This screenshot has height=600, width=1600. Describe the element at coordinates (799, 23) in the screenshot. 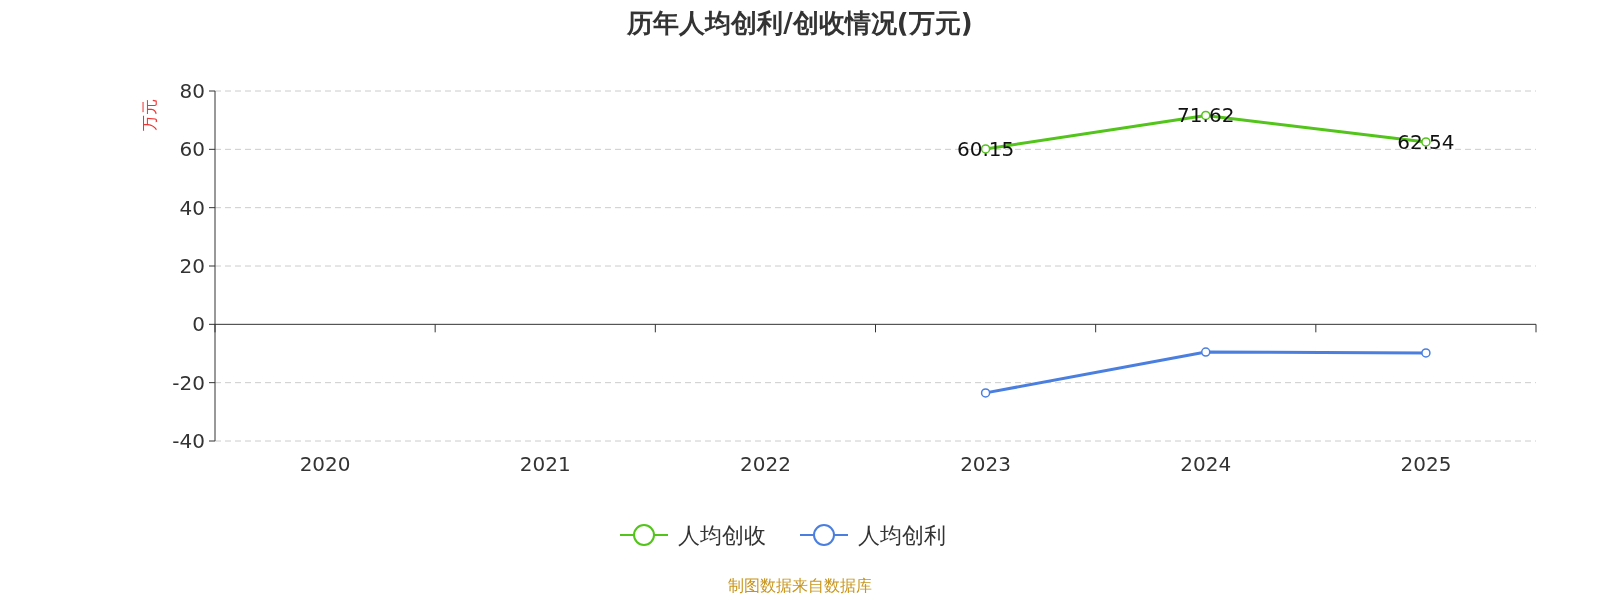

I see `chart-title: 历年人均创利/创收情况(万元)` at that location.